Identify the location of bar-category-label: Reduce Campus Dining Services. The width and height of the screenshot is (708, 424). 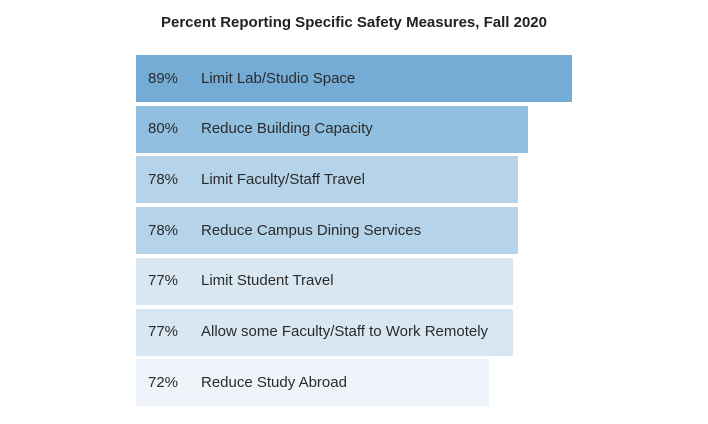
(311, 230).